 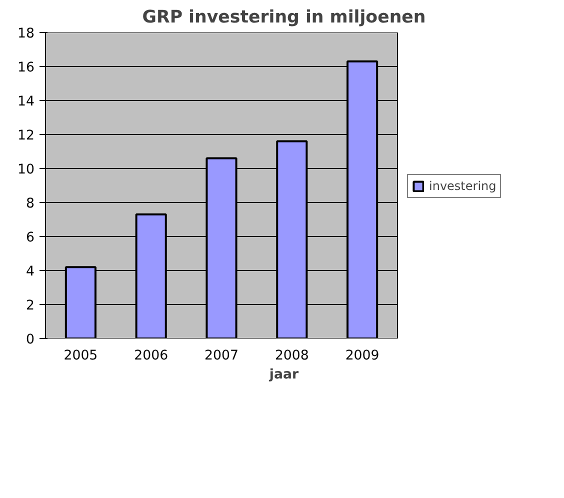 What do you see at coordinates (30, 340) in the screenshot?
I see `y-tick-label: 0` at bounding box center [30, 340].